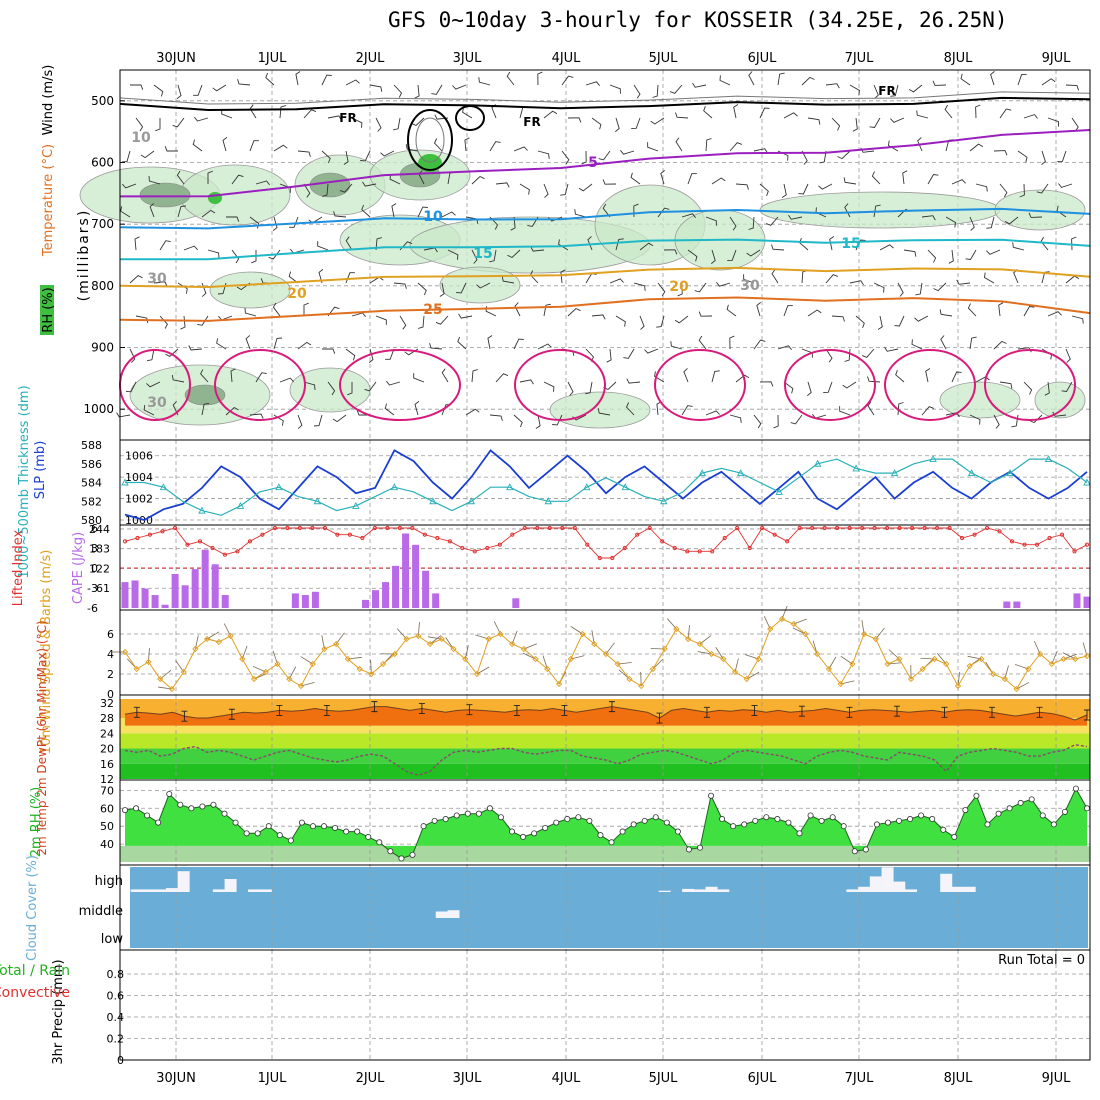 Image resolution: width=1100 pixels, height=1100 pixels. I want to click on isotherm-FR-loop2, so click(470, 118).